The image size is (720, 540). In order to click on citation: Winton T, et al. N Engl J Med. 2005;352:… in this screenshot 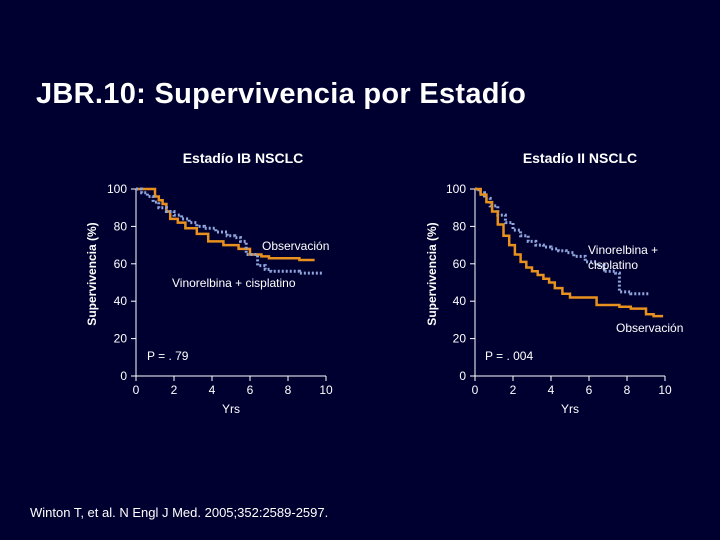, I will do `click(179, 512)`.